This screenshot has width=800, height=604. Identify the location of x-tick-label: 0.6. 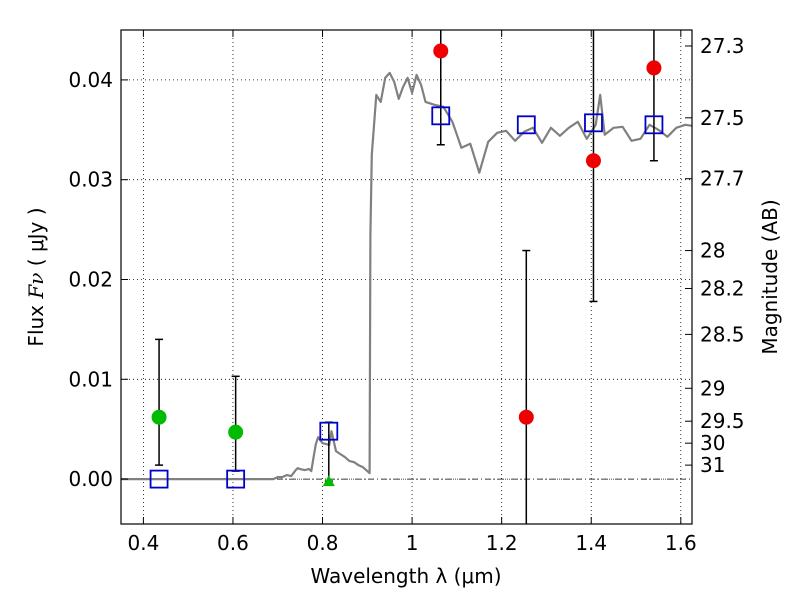
(233, 543).